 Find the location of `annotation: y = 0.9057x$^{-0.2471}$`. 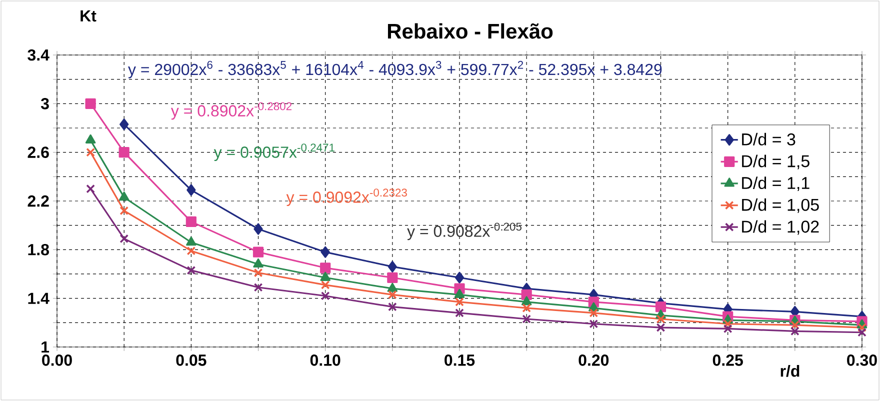

annotation: y = 0.9057x$^{-0.2471}$ is located at coordinates (274, 153).